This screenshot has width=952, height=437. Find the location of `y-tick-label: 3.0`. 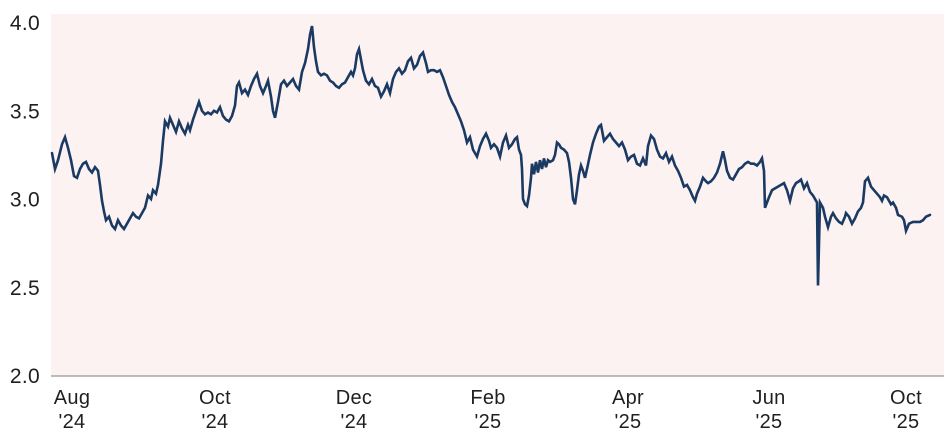

y-tick-label: 3.0 is located at coordinates (25, 200).